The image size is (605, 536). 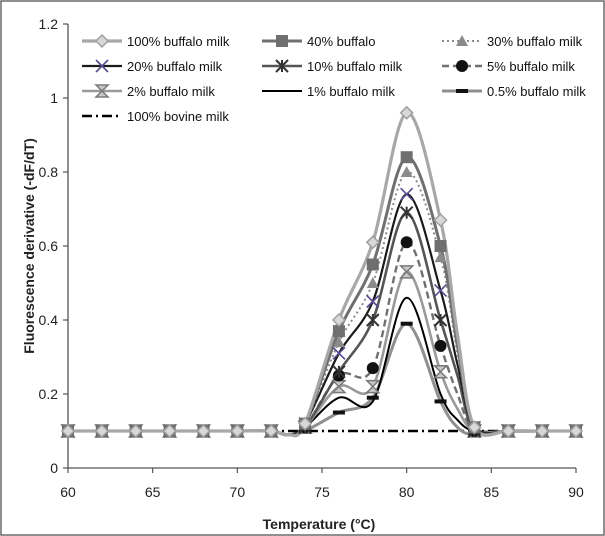 I want to click on legend-label: 2% buffalo milk, so click(x=171, y=91).